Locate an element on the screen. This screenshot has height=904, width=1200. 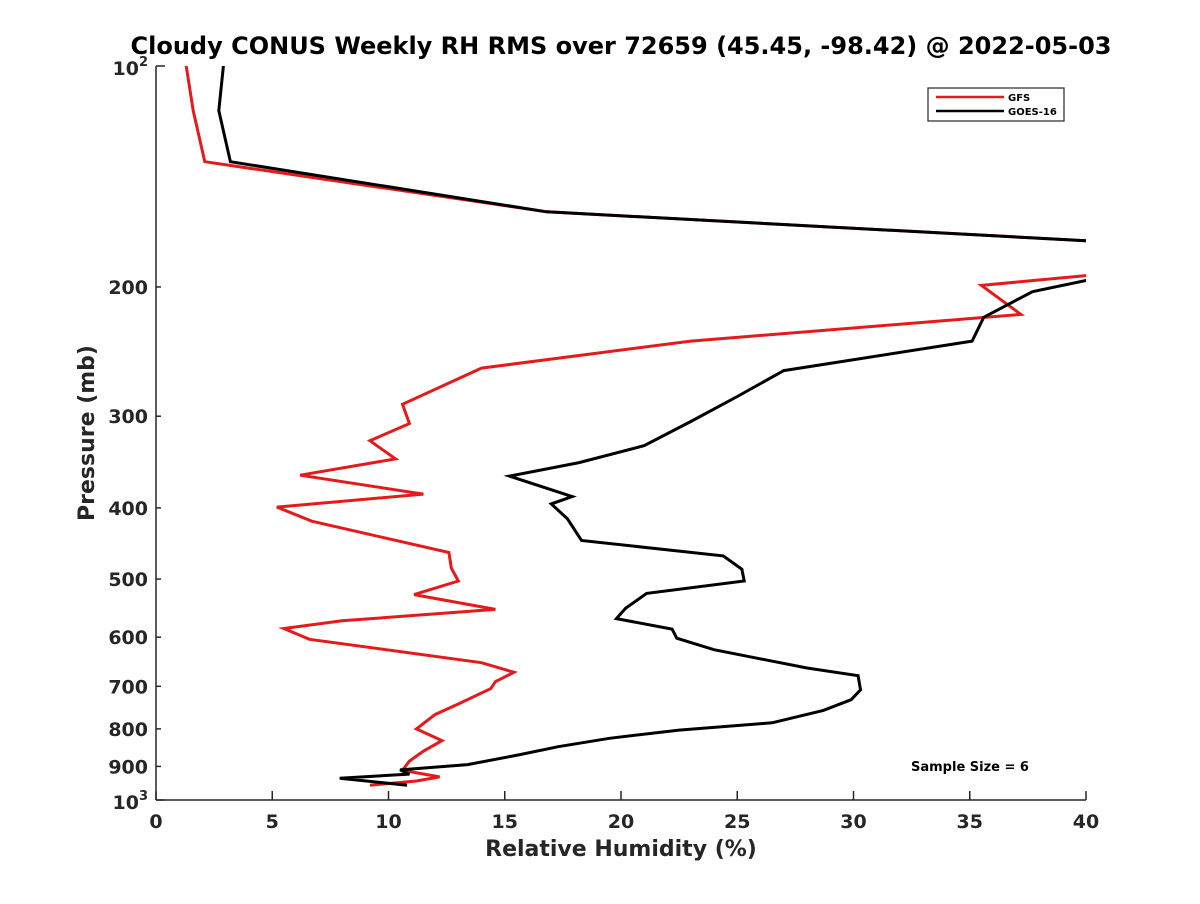
legend-box is located at coordinates (996, 104).